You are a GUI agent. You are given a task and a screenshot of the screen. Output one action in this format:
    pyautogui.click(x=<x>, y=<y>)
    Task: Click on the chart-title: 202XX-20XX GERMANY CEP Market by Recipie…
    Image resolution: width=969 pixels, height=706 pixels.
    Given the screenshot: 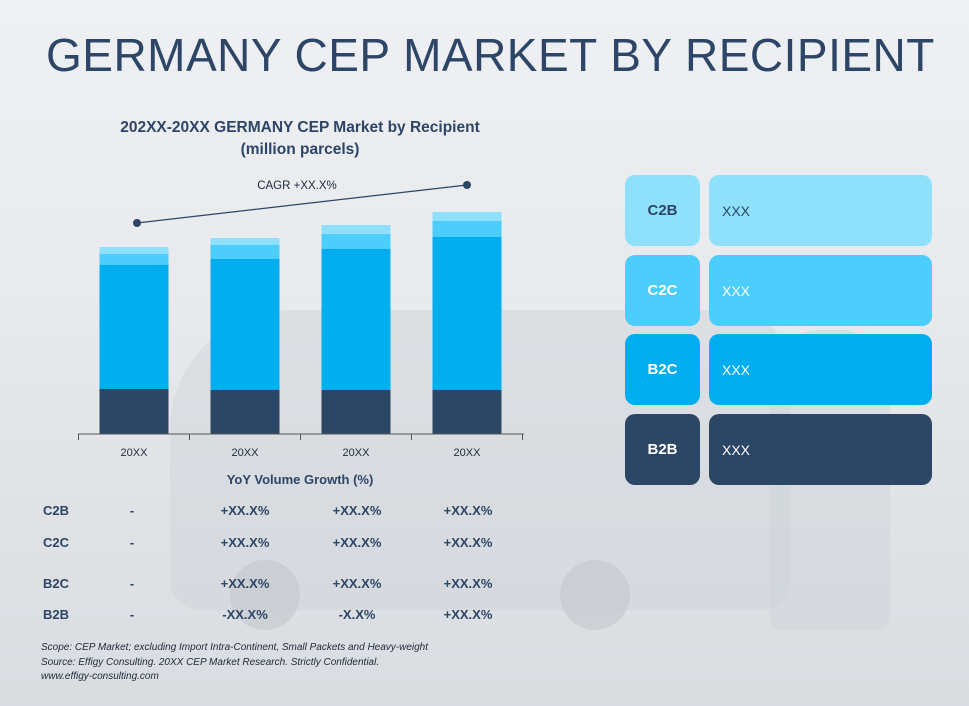 What is the action you would take?
    pyautogui.click(x=300, y=139)
    